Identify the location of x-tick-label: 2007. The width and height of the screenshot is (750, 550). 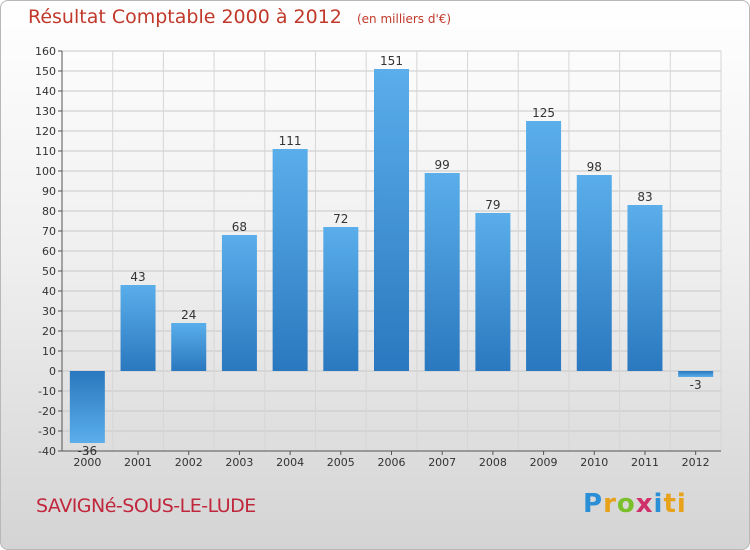
(442, 462).